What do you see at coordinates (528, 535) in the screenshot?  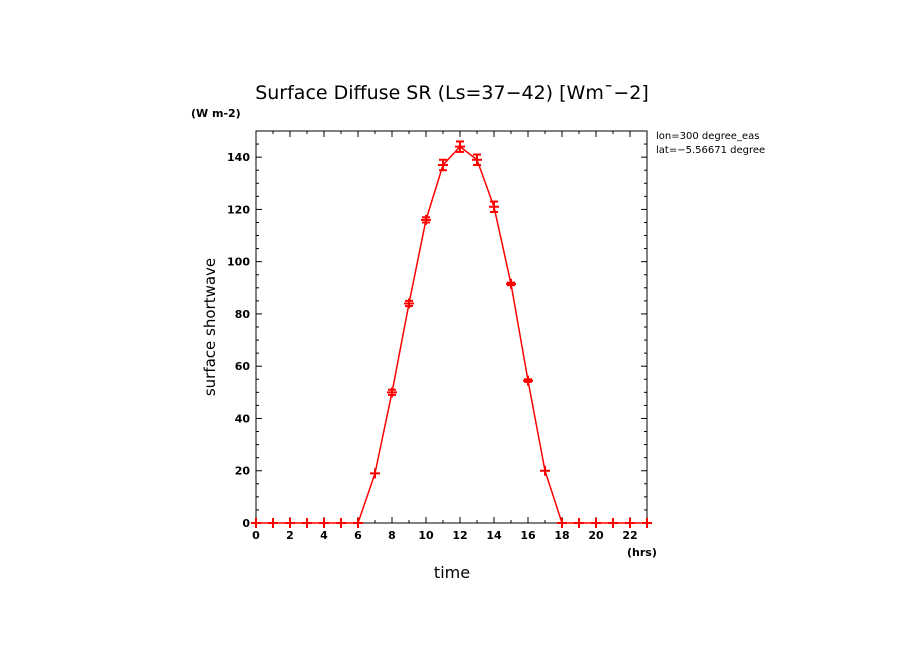 I see `x-tick-label: 16` at bounding box center [528, 535].